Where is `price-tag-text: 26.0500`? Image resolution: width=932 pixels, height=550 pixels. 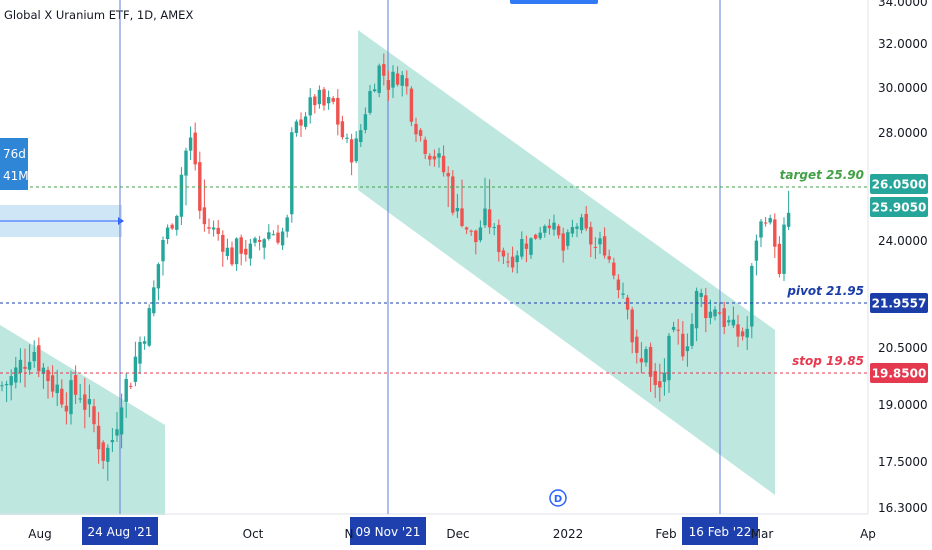 price-tag-text: 26.0500 is located at coordinates (899, 185).